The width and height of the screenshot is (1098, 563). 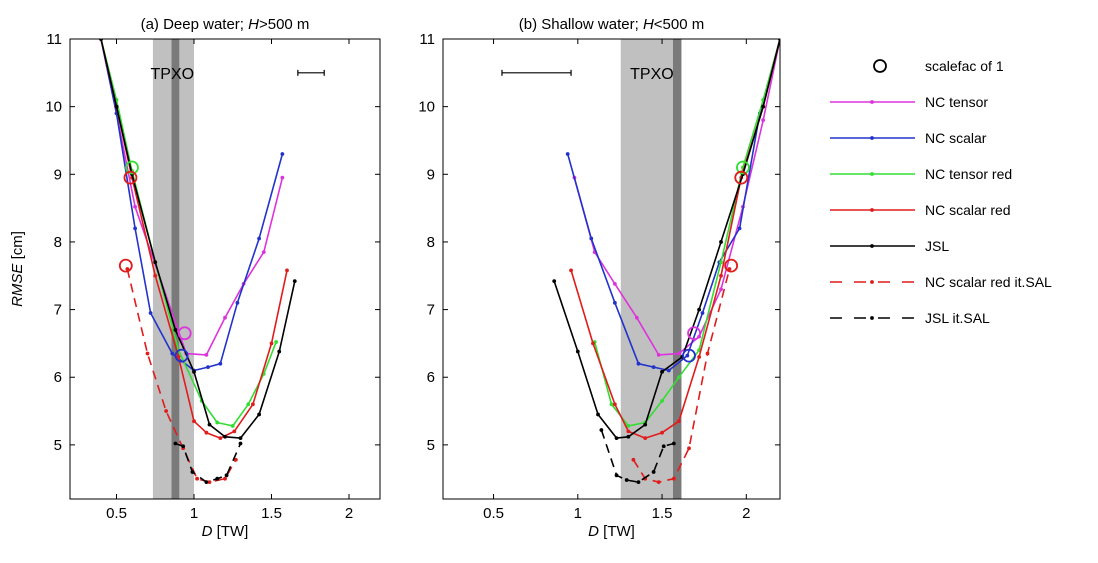 What do you see at coordinates (681, 375) in the screenshot?
I see `series-scalar-red-itsal` at bounding box center [681, 375].